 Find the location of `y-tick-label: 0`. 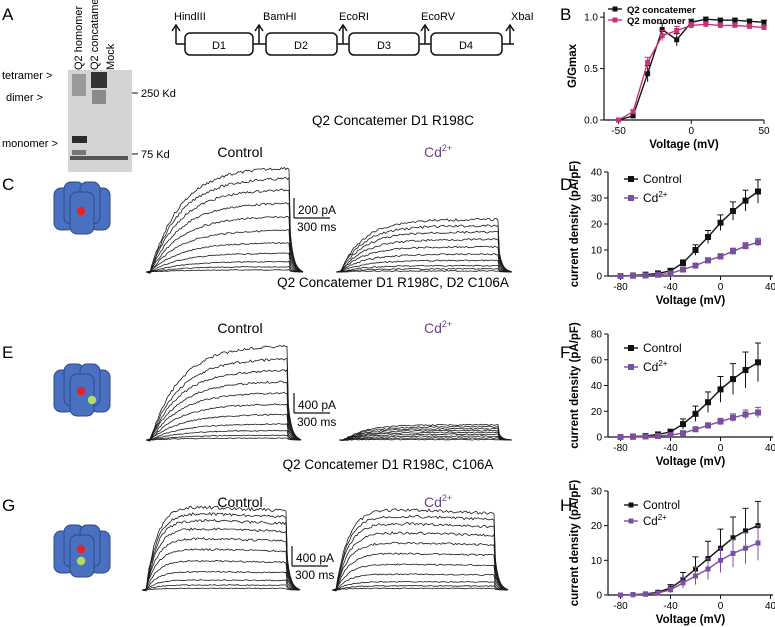

y-tick-label: 0 is located at coordinates (599, 596).